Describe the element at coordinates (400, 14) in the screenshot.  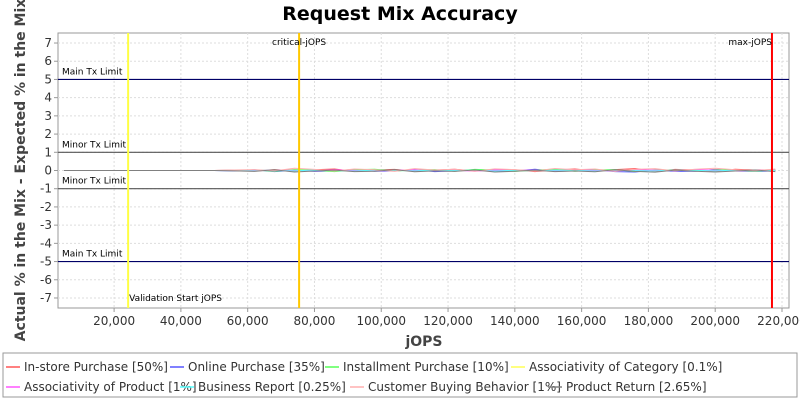
I see `chart-title: Request Mix Accuracy` at that location.